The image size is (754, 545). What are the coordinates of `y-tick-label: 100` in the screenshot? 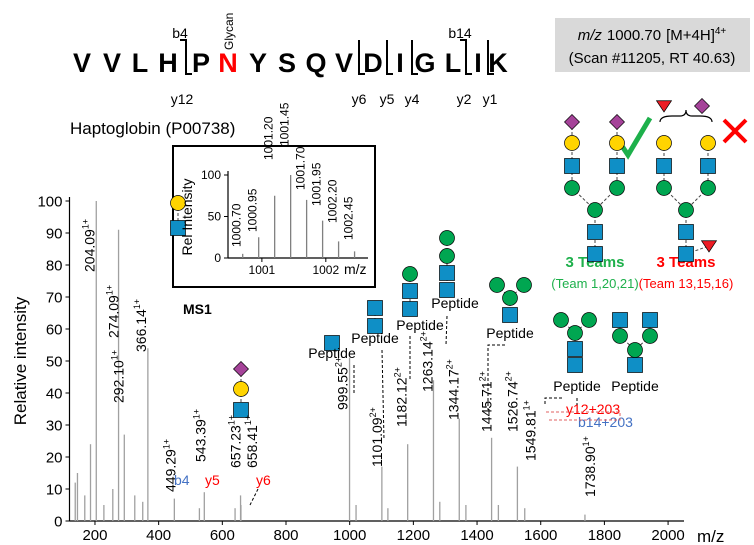 It's located at (49, 201).